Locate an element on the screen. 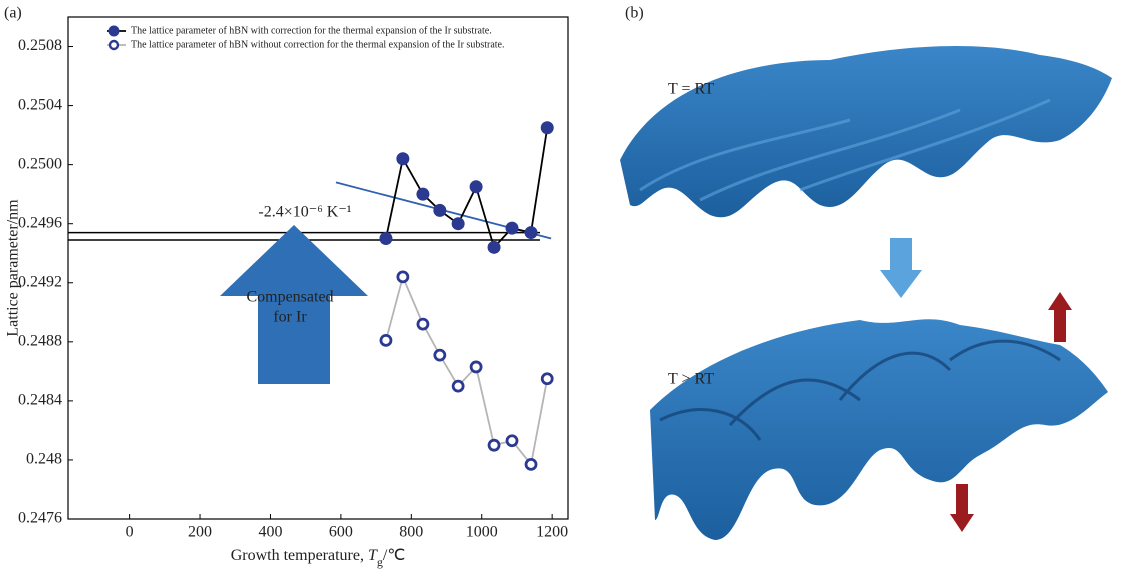 This screenshot has height=574, width=1126. y-tick-label: 0.2496 is located at coordinates (40, 222).